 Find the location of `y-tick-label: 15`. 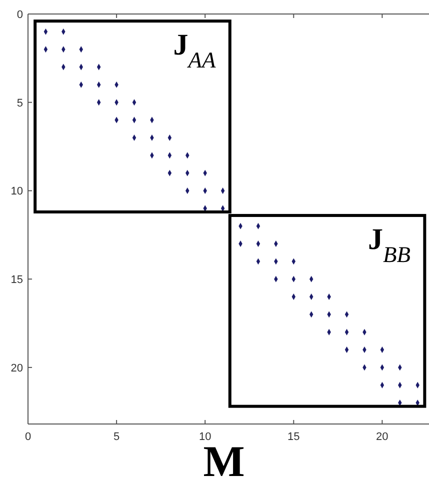

y-tick-label: 15 is located at coordinates (16, 280).